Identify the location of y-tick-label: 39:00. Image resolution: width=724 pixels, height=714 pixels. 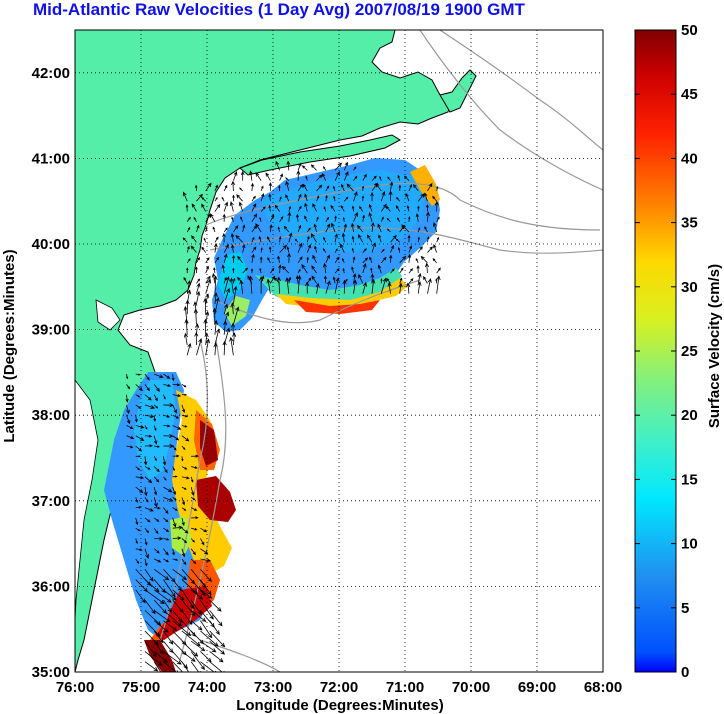
(51, 330).